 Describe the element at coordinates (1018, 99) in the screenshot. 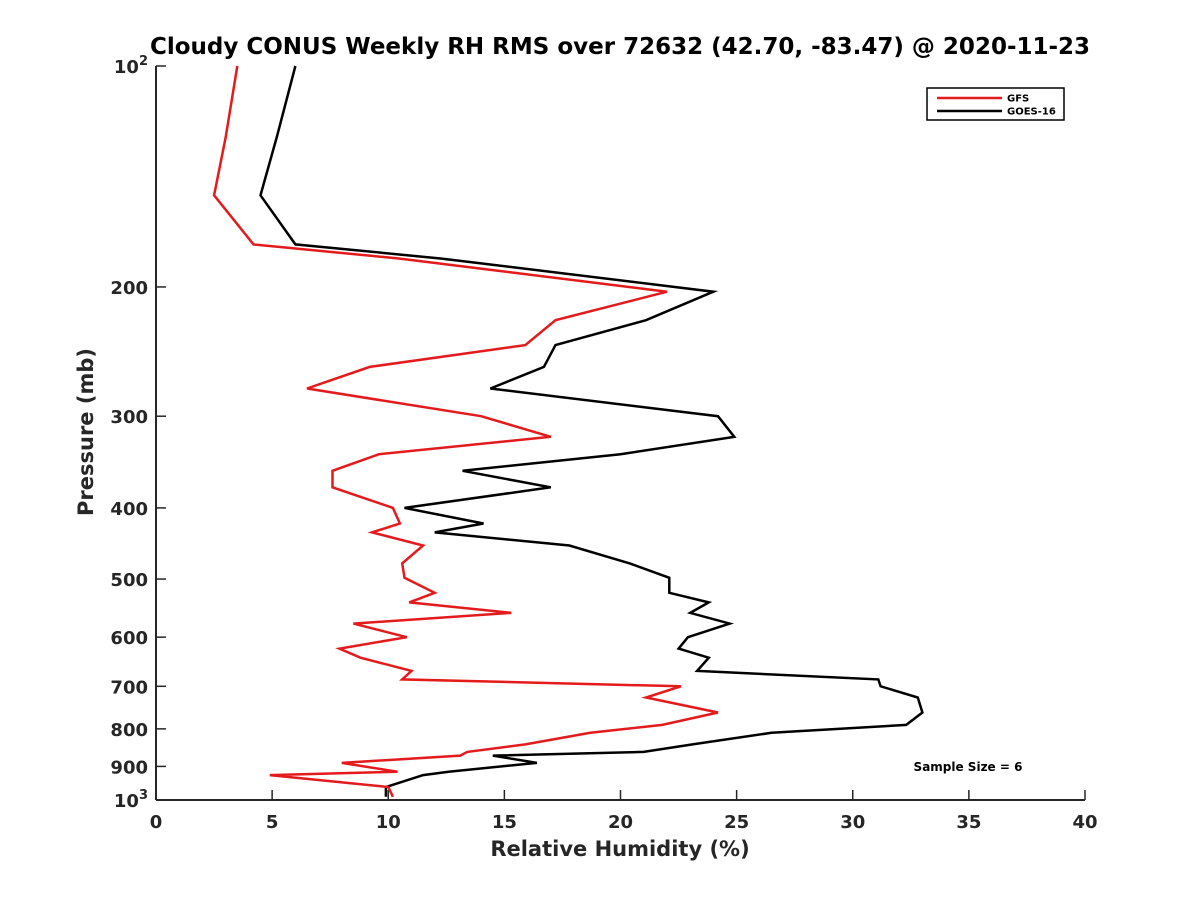

I see `legend-label-gfs: GFS` at that location.